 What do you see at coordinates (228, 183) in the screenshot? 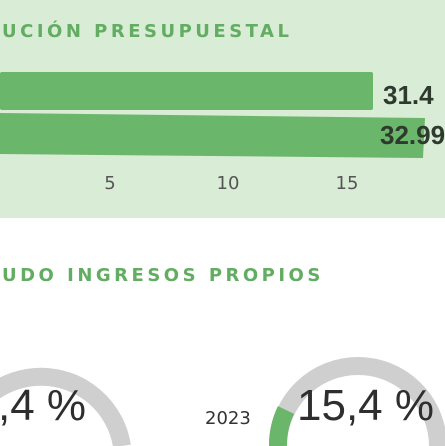
I see `axis-tick-label: 10` at bounding box center [228, 183].